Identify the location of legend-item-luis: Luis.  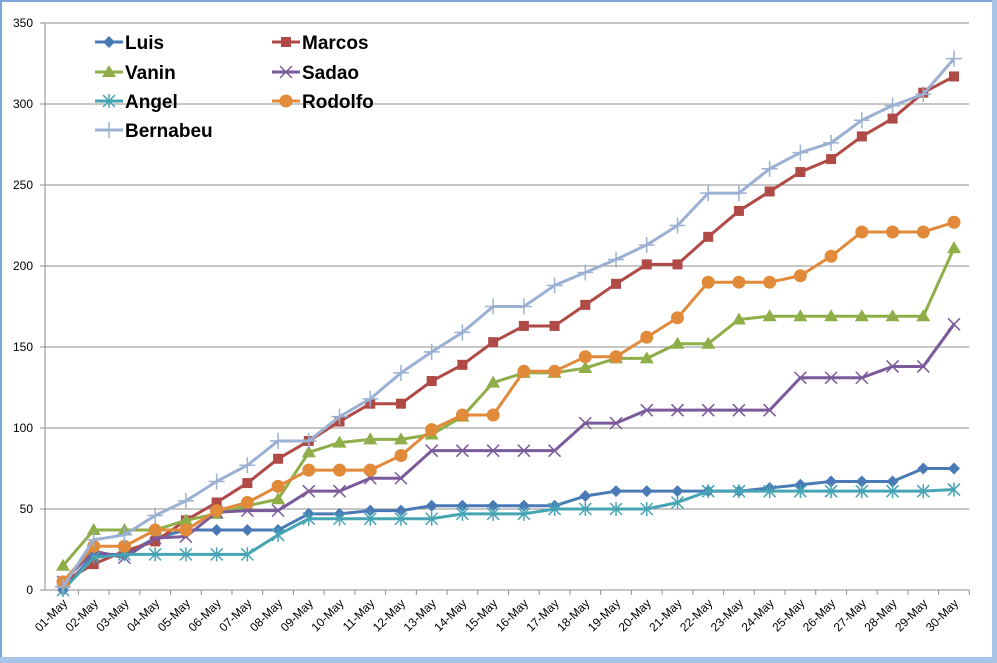
(129, 43).